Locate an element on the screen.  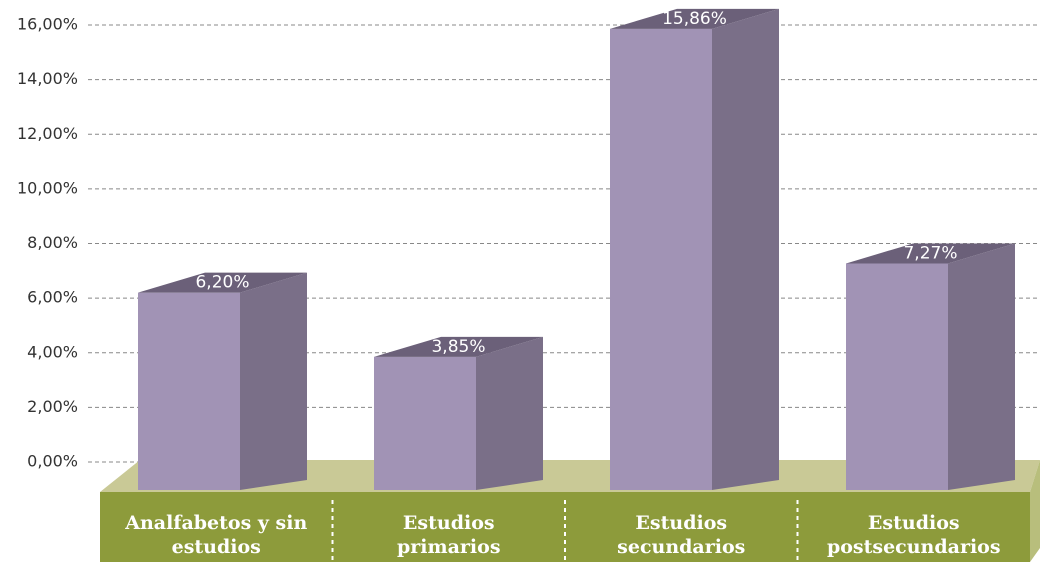
x-tick-label: Estudios primarios is located at coordinates (448, 535).